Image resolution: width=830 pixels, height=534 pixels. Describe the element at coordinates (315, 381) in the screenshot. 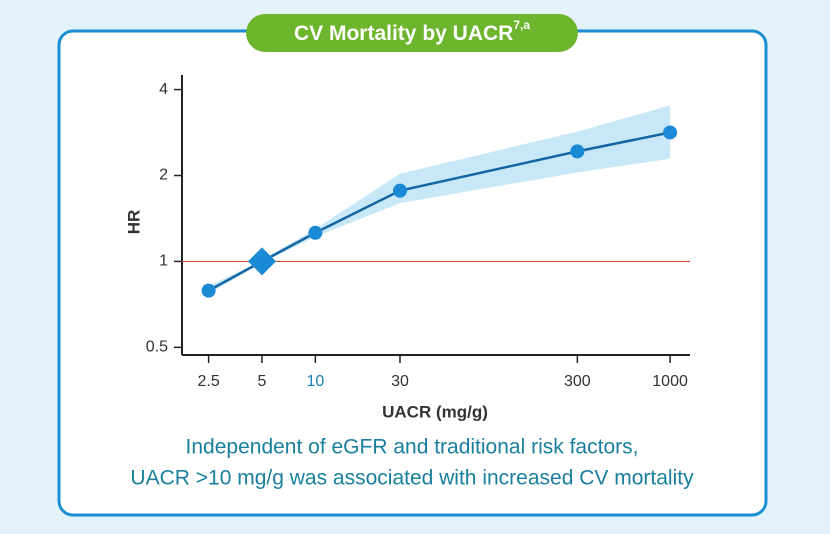

I see `x-tick-label: 10` at that location.